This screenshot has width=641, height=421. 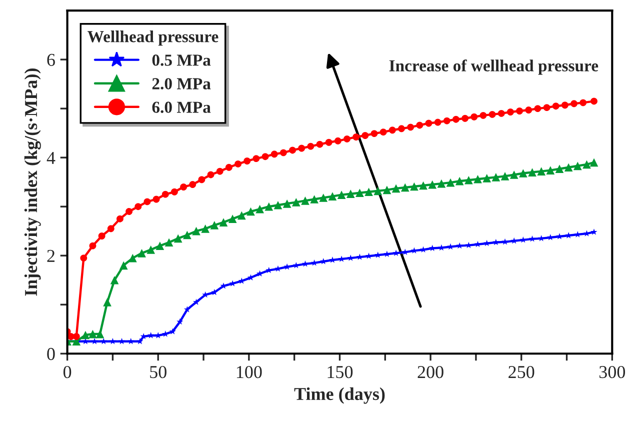 I want to click on legend-label: 2.0 MPa, so click(x=181, y=84).